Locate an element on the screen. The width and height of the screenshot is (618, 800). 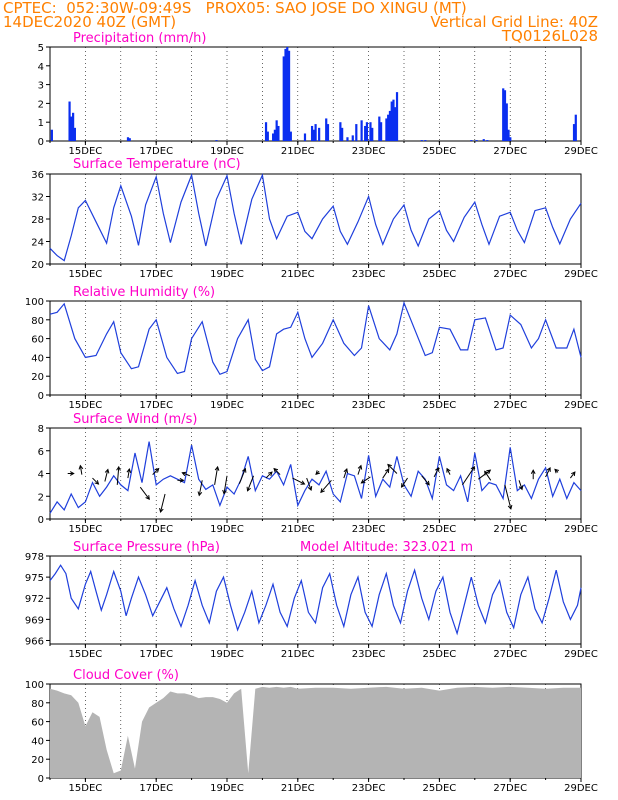
panel-frame is located at coordinates (315, 219).